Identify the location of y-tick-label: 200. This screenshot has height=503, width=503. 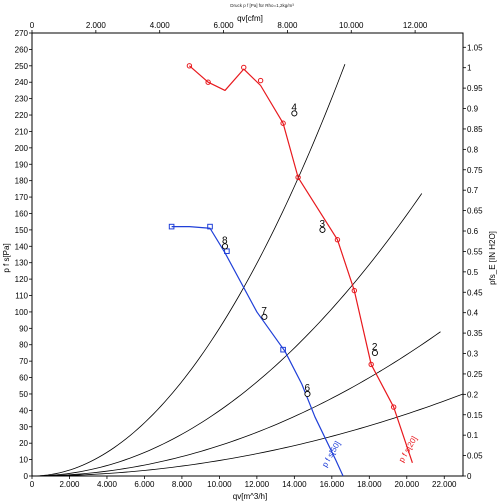
(22, 148).